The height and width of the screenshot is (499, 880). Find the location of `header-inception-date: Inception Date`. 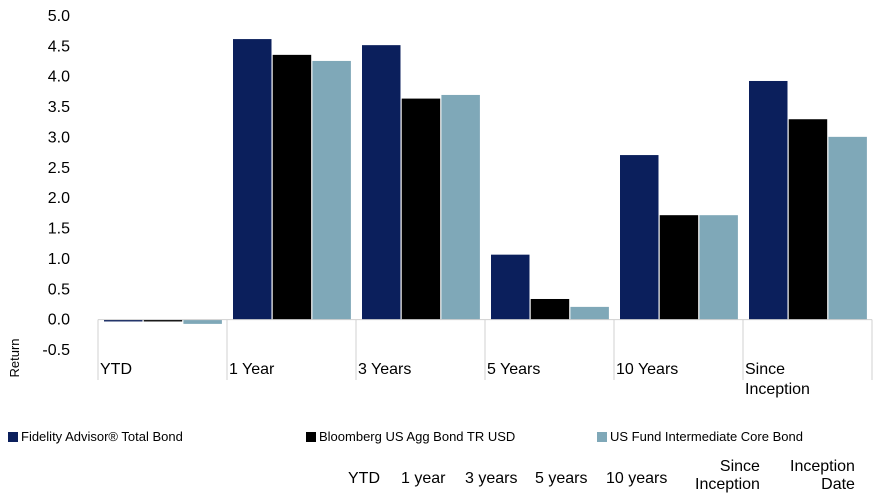

header-inception-date: Inception Date is located at coordinates (822, 475).